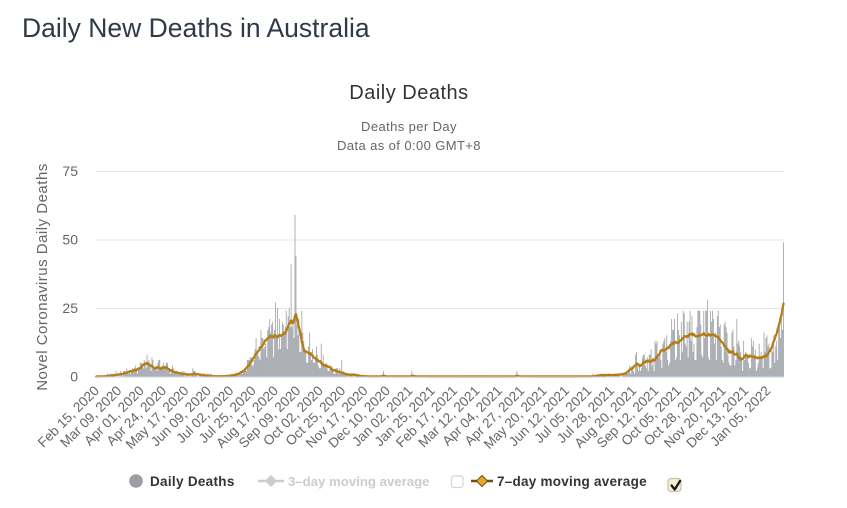 Image resolution: width=847 pixels, height=508 pixels. What do you see at coordinates (572, 481) in the screenshot?
I see `svg-text: 7–day moving average` at bounding box center [572, 481].